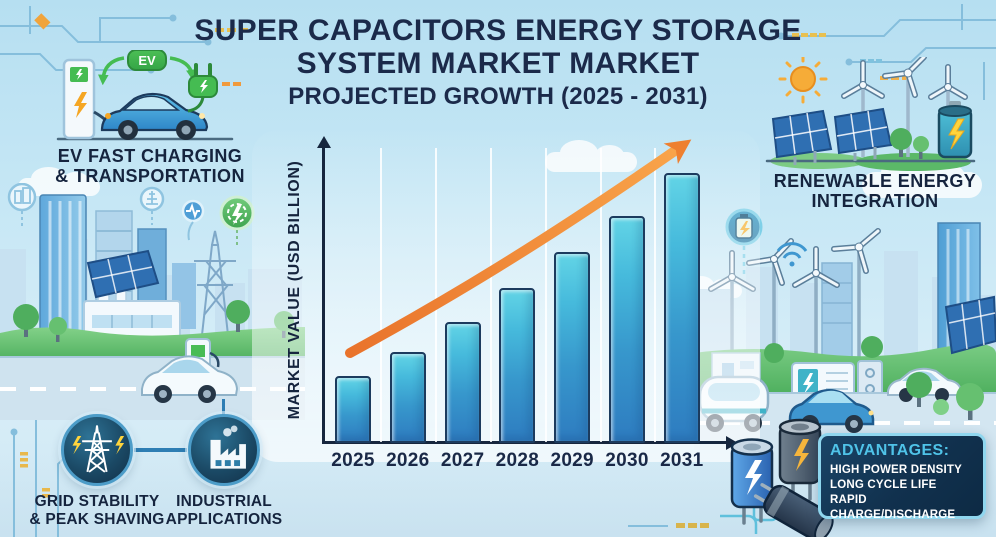 The width and height of the screenshot is (996, 537). What do you see at coordinates (893, 507) in the screenshot?
I see `advantage-item-3: RAPID CHARGE/DISCHARGE` at bounding box center [893, 507].